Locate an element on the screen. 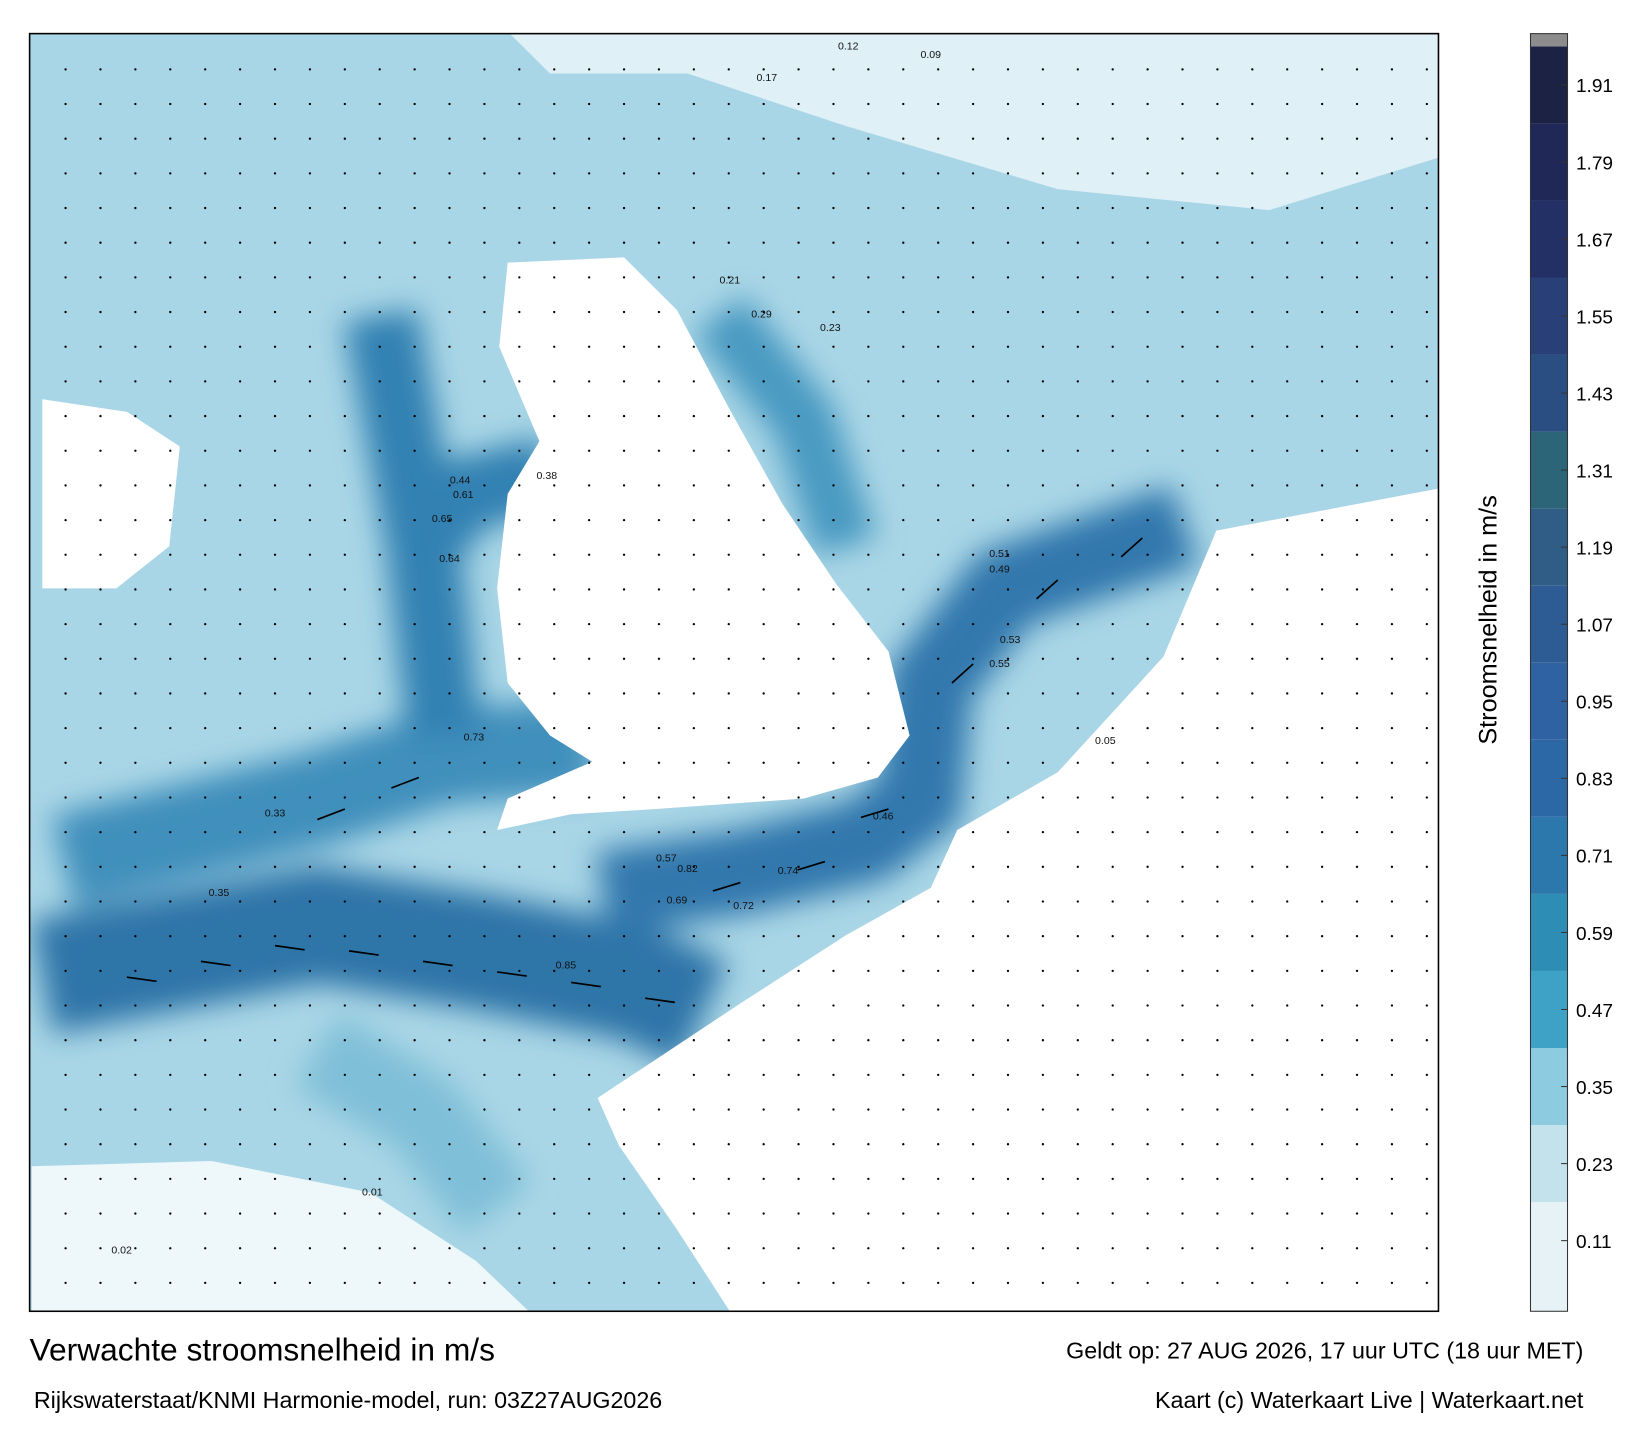  speed-label: 0.02 is located at coordinates (121, 1251).